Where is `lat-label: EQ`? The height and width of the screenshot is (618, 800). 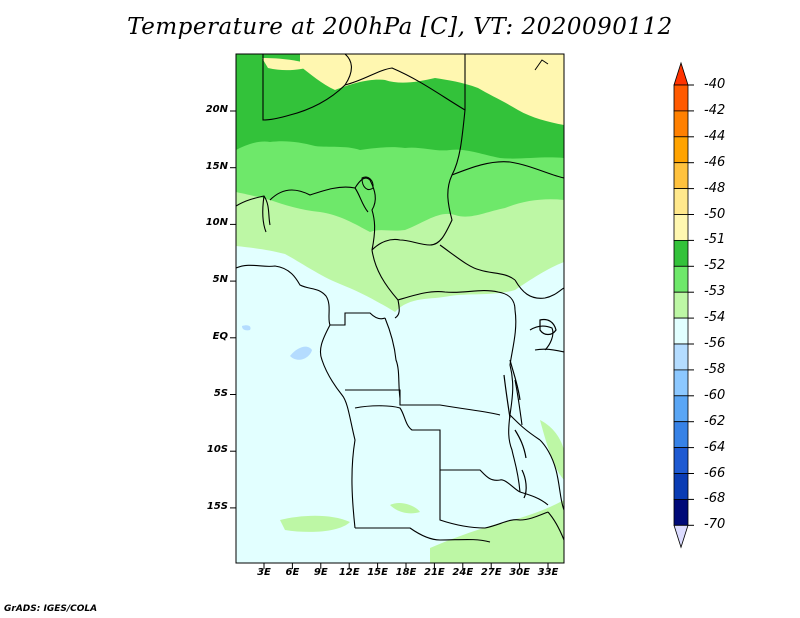 lat-label: EQ is located at coordinates (220, 336).